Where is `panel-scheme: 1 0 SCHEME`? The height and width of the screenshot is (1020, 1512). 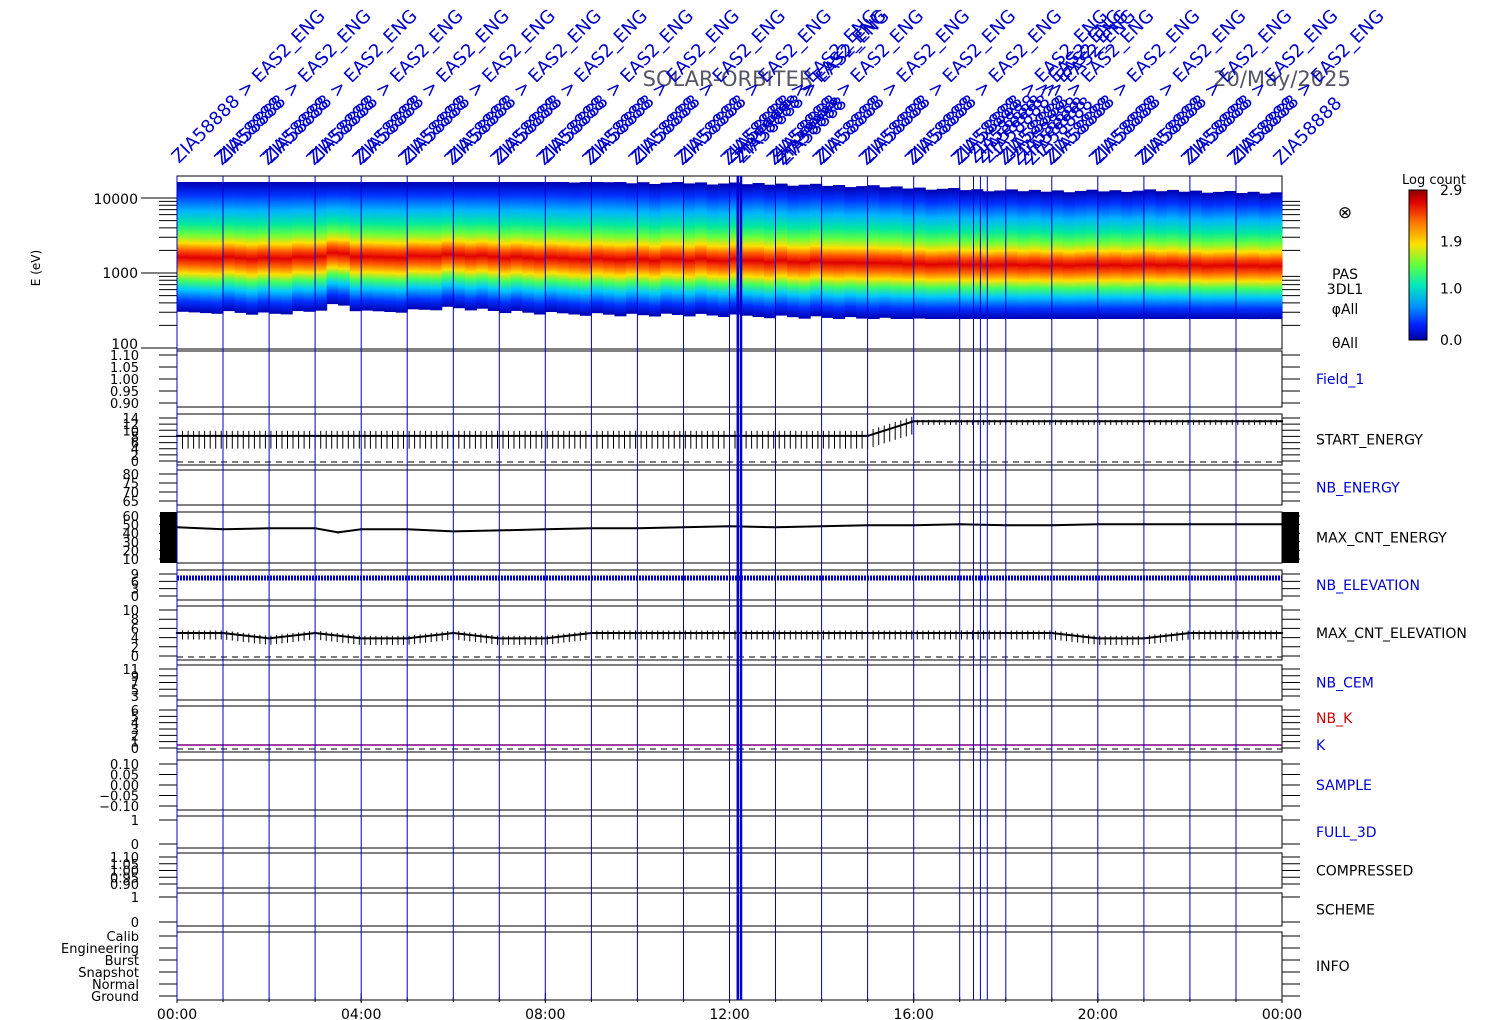
panel-scheme: 1 0 SCHEME is located at coordinates (753, 911).